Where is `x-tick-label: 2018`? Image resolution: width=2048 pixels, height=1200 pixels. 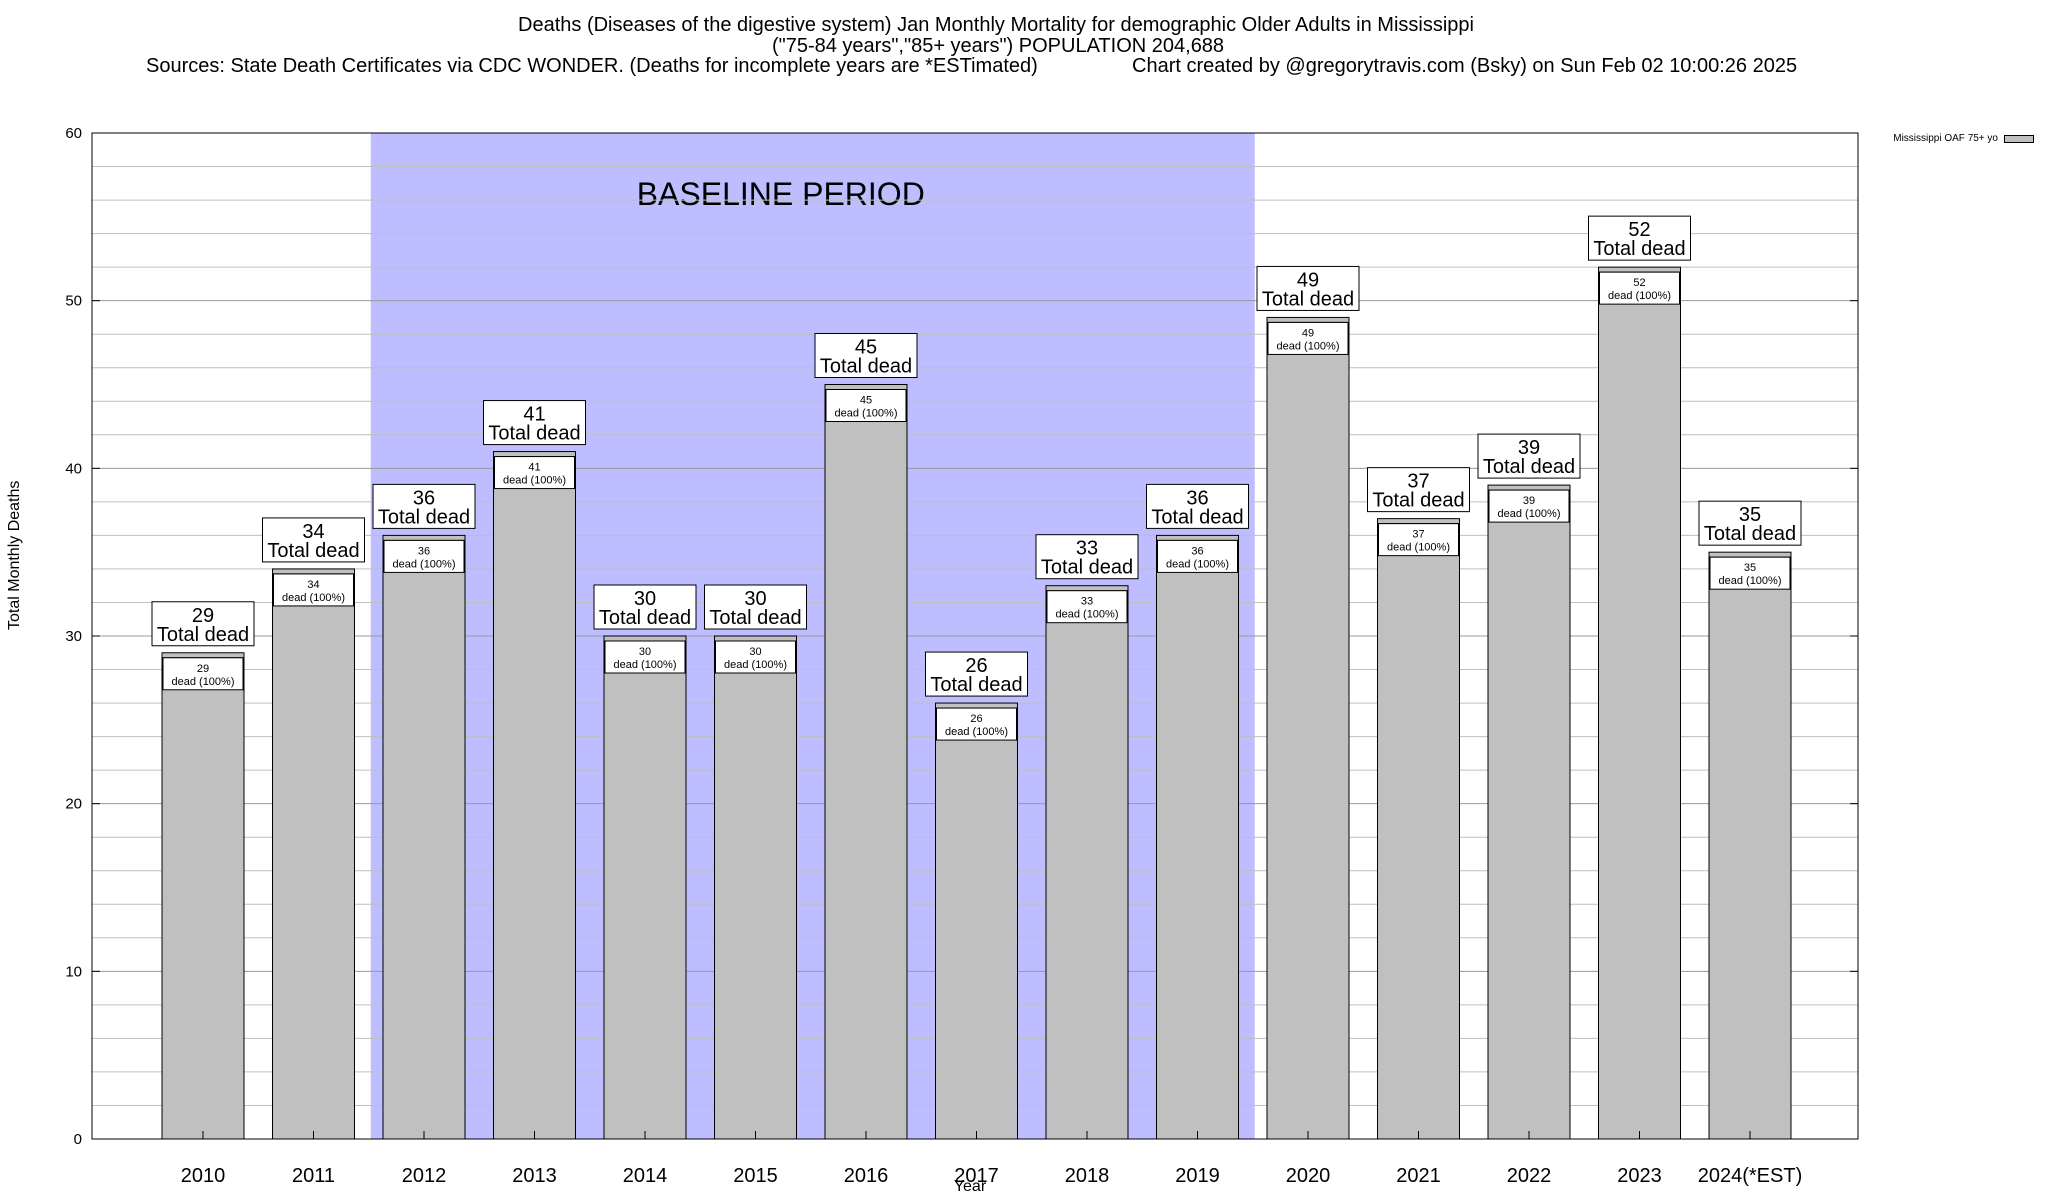
x-tick-label: 2018 is located at coordinates (1087, 1176).